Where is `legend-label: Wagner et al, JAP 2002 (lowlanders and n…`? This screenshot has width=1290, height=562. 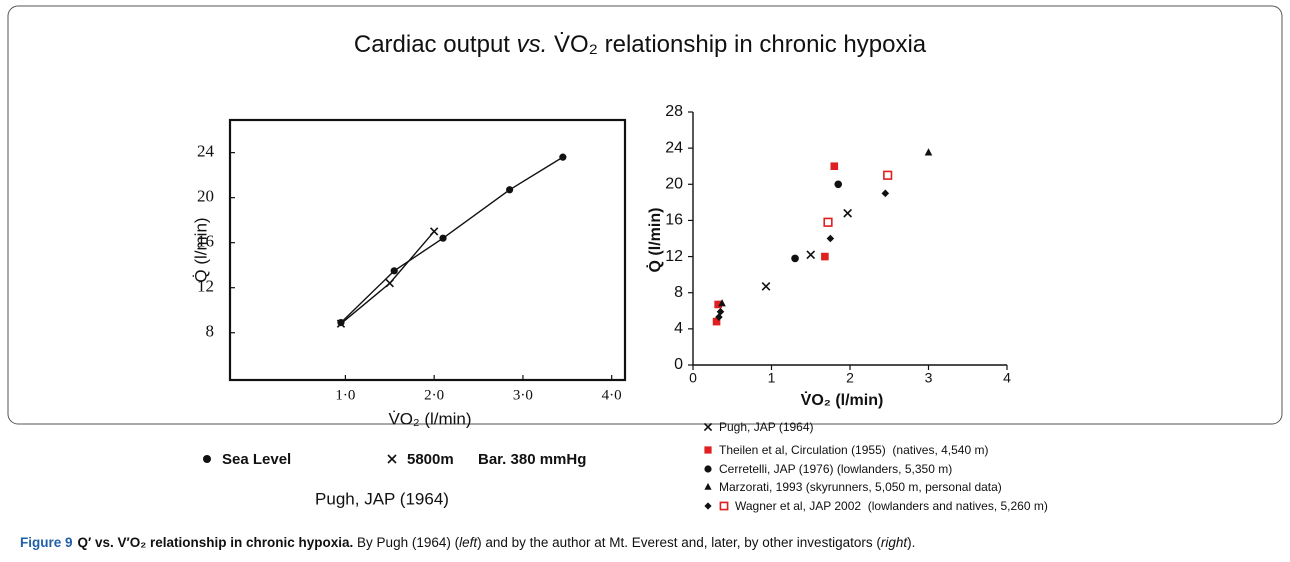 legend-label: Wagner et al, JAP 2002 (lowlanders and n… is located at coordinates (891, 506).